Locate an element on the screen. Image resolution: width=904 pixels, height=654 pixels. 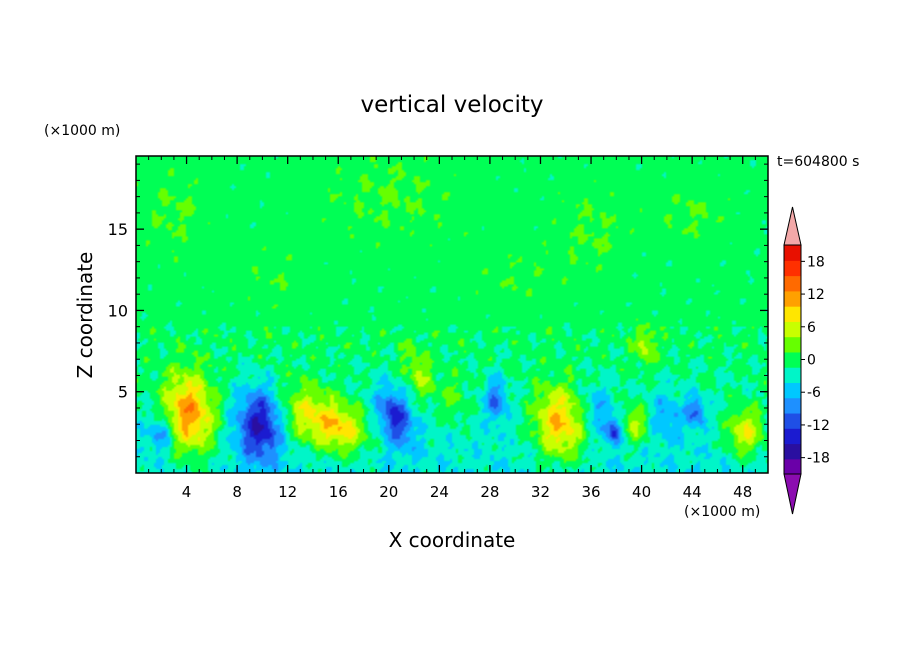
x-tick-label: 44 is located at coordinates (692, 492).